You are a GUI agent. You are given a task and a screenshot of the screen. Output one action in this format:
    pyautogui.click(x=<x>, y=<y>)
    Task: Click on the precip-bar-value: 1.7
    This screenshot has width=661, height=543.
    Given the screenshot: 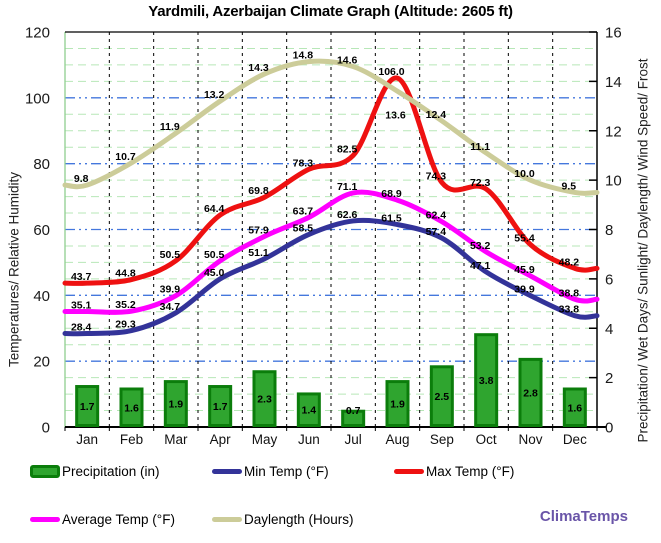 What is the action you would take?
    pyautogui.click(x=220, y=407)
    